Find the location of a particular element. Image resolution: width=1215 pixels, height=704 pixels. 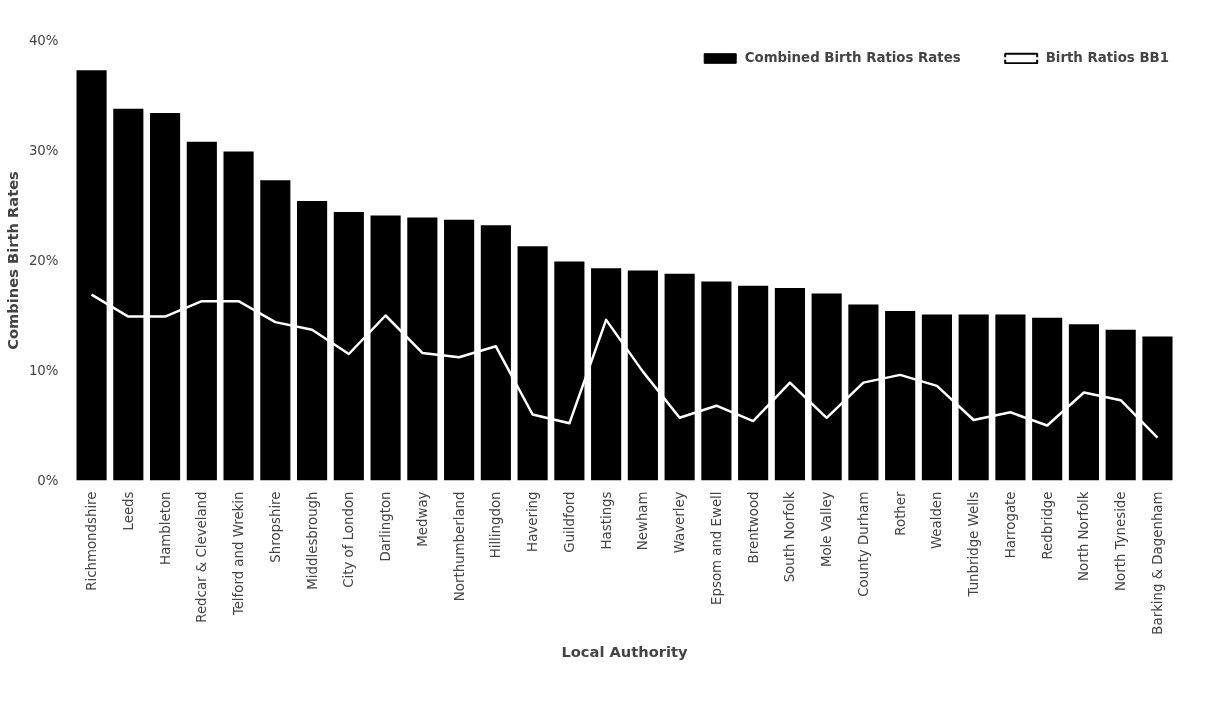

x-tick-label: Northumberland is located at coordinates (459, 546).